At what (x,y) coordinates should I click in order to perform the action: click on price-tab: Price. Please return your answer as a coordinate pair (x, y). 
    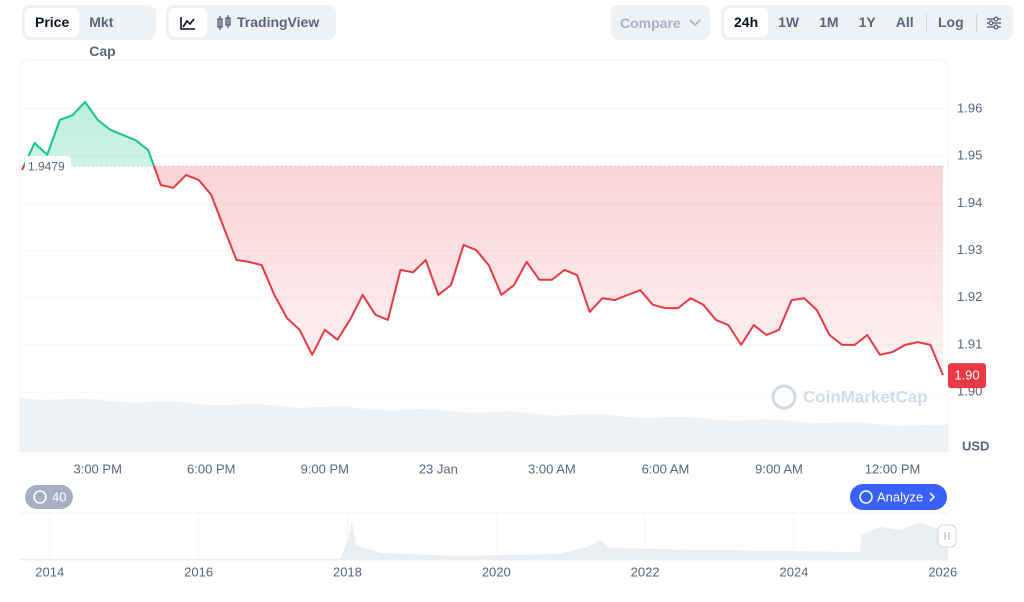
    Looking at the image, I should click on (52, 22).